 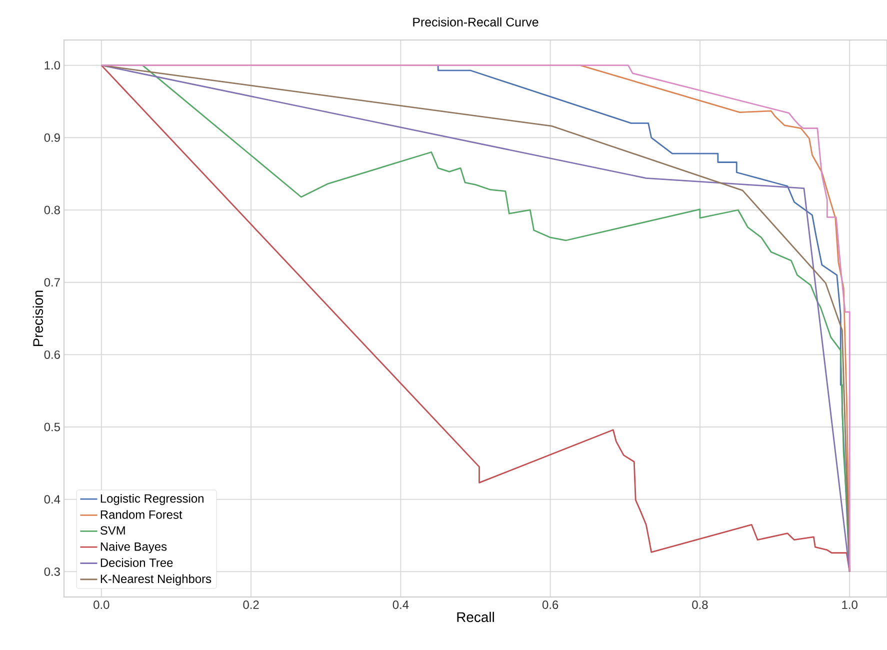 What do you see at coordinates (112, 530) in the screenshot?
I see `legend-label: SVM` at bounding box center [112, 530].